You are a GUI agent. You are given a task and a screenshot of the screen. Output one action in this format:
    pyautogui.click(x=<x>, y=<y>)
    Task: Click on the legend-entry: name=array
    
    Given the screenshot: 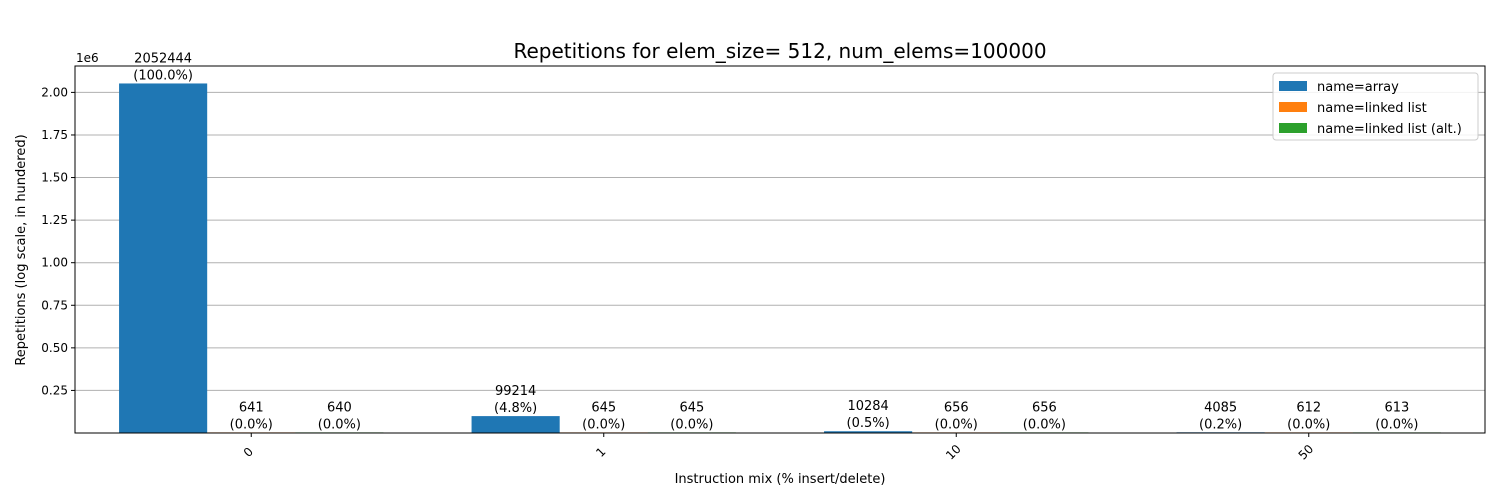 What is the action you would take?
    pyautogui.click(x=1358, y=87)
    